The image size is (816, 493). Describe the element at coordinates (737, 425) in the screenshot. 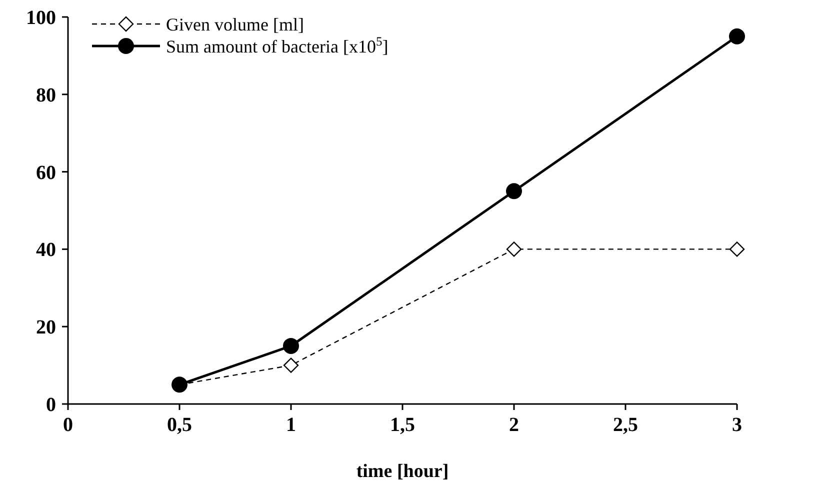

I see `x-tick-label: 3` at that location.